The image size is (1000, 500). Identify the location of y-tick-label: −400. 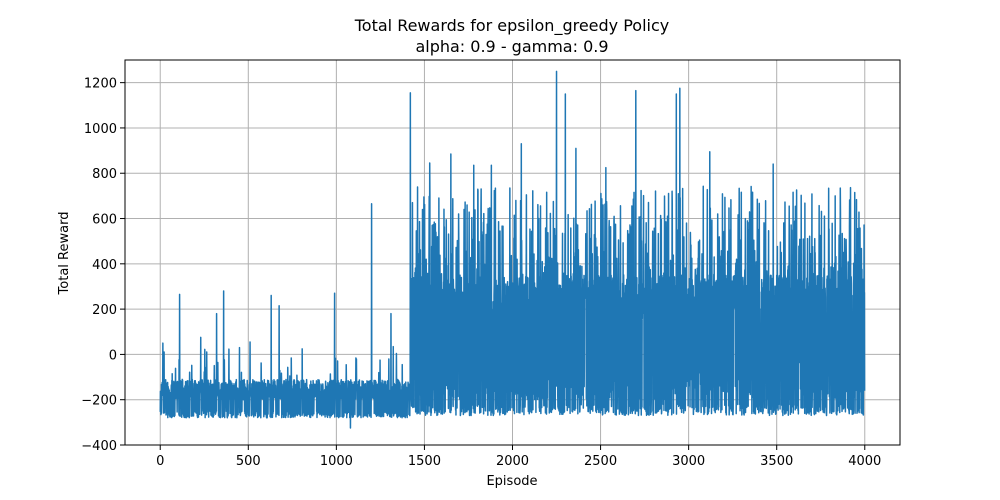
(99, 446).